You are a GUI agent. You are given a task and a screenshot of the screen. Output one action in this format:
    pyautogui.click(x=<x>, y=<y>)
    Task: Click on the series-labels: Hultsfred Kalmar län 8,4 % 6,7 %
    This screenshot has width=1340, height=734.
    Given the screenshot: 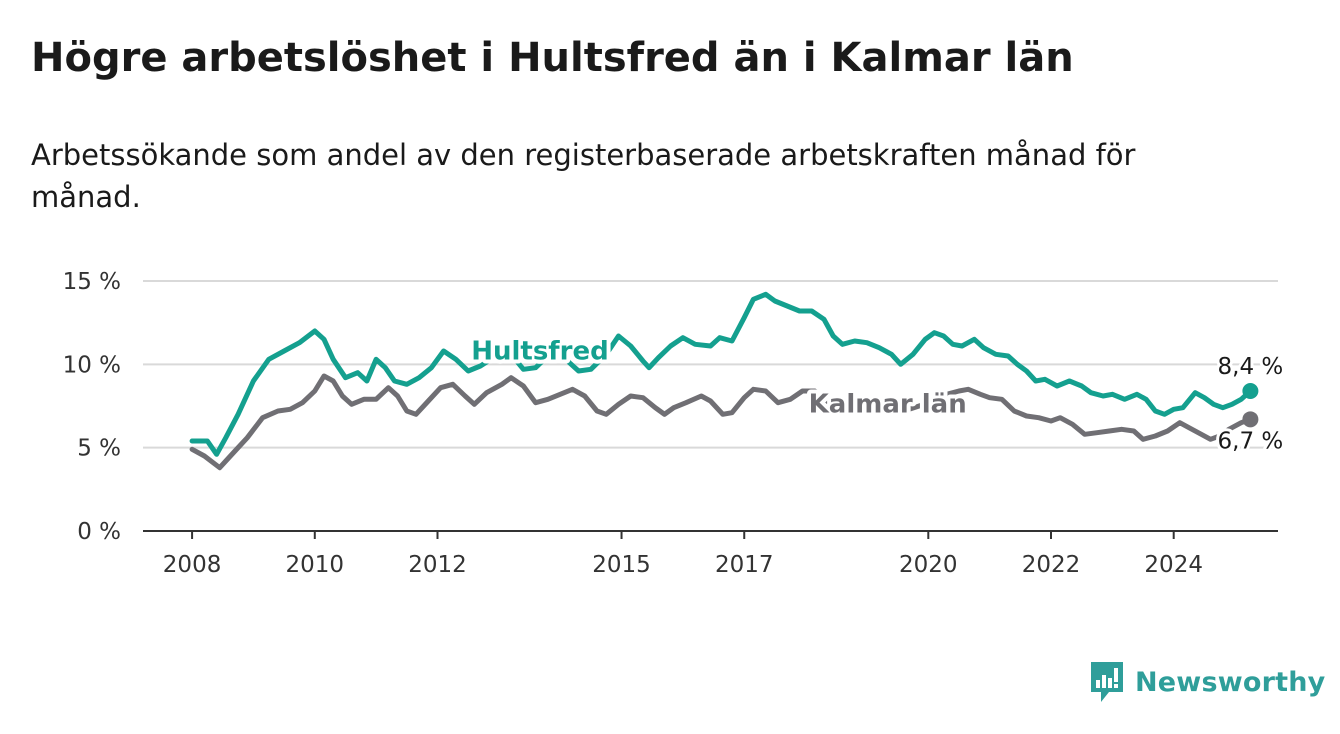 What is the action you would take?
    pyautogui.click(x=876, y=394)
    